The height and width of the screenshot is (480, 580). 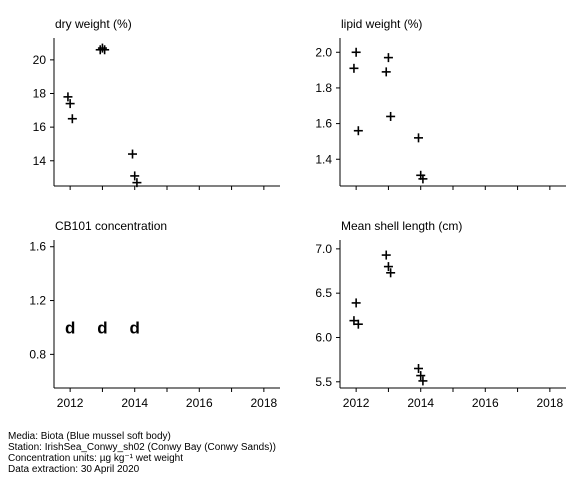 What do you see at coordinates (93, 24) in the screenshot?
I see `panel-title: dry weight (%)` at bounding box center [93, 24].